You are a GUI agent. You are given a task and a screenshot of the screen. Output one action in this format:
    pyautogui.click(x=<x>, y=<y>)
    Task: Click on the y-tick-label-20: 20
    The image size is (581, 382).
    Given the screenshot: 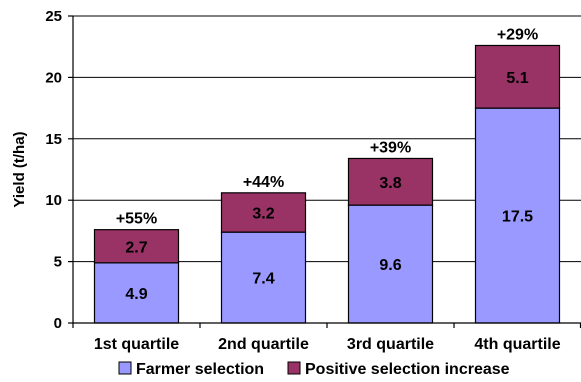 What is the action you would take?
    pyautogui.click(x=53, y=77)
    